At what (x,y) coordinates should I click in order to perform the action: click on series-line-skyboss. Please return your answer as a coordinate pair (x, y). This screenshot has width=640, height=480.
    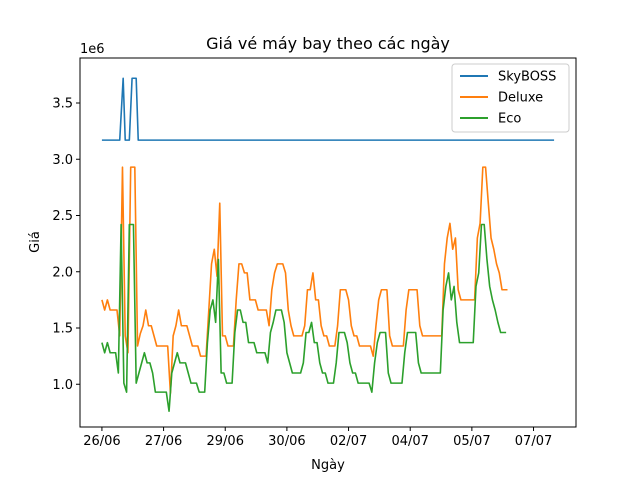
    Looking at the image, I should click on (328, 109).